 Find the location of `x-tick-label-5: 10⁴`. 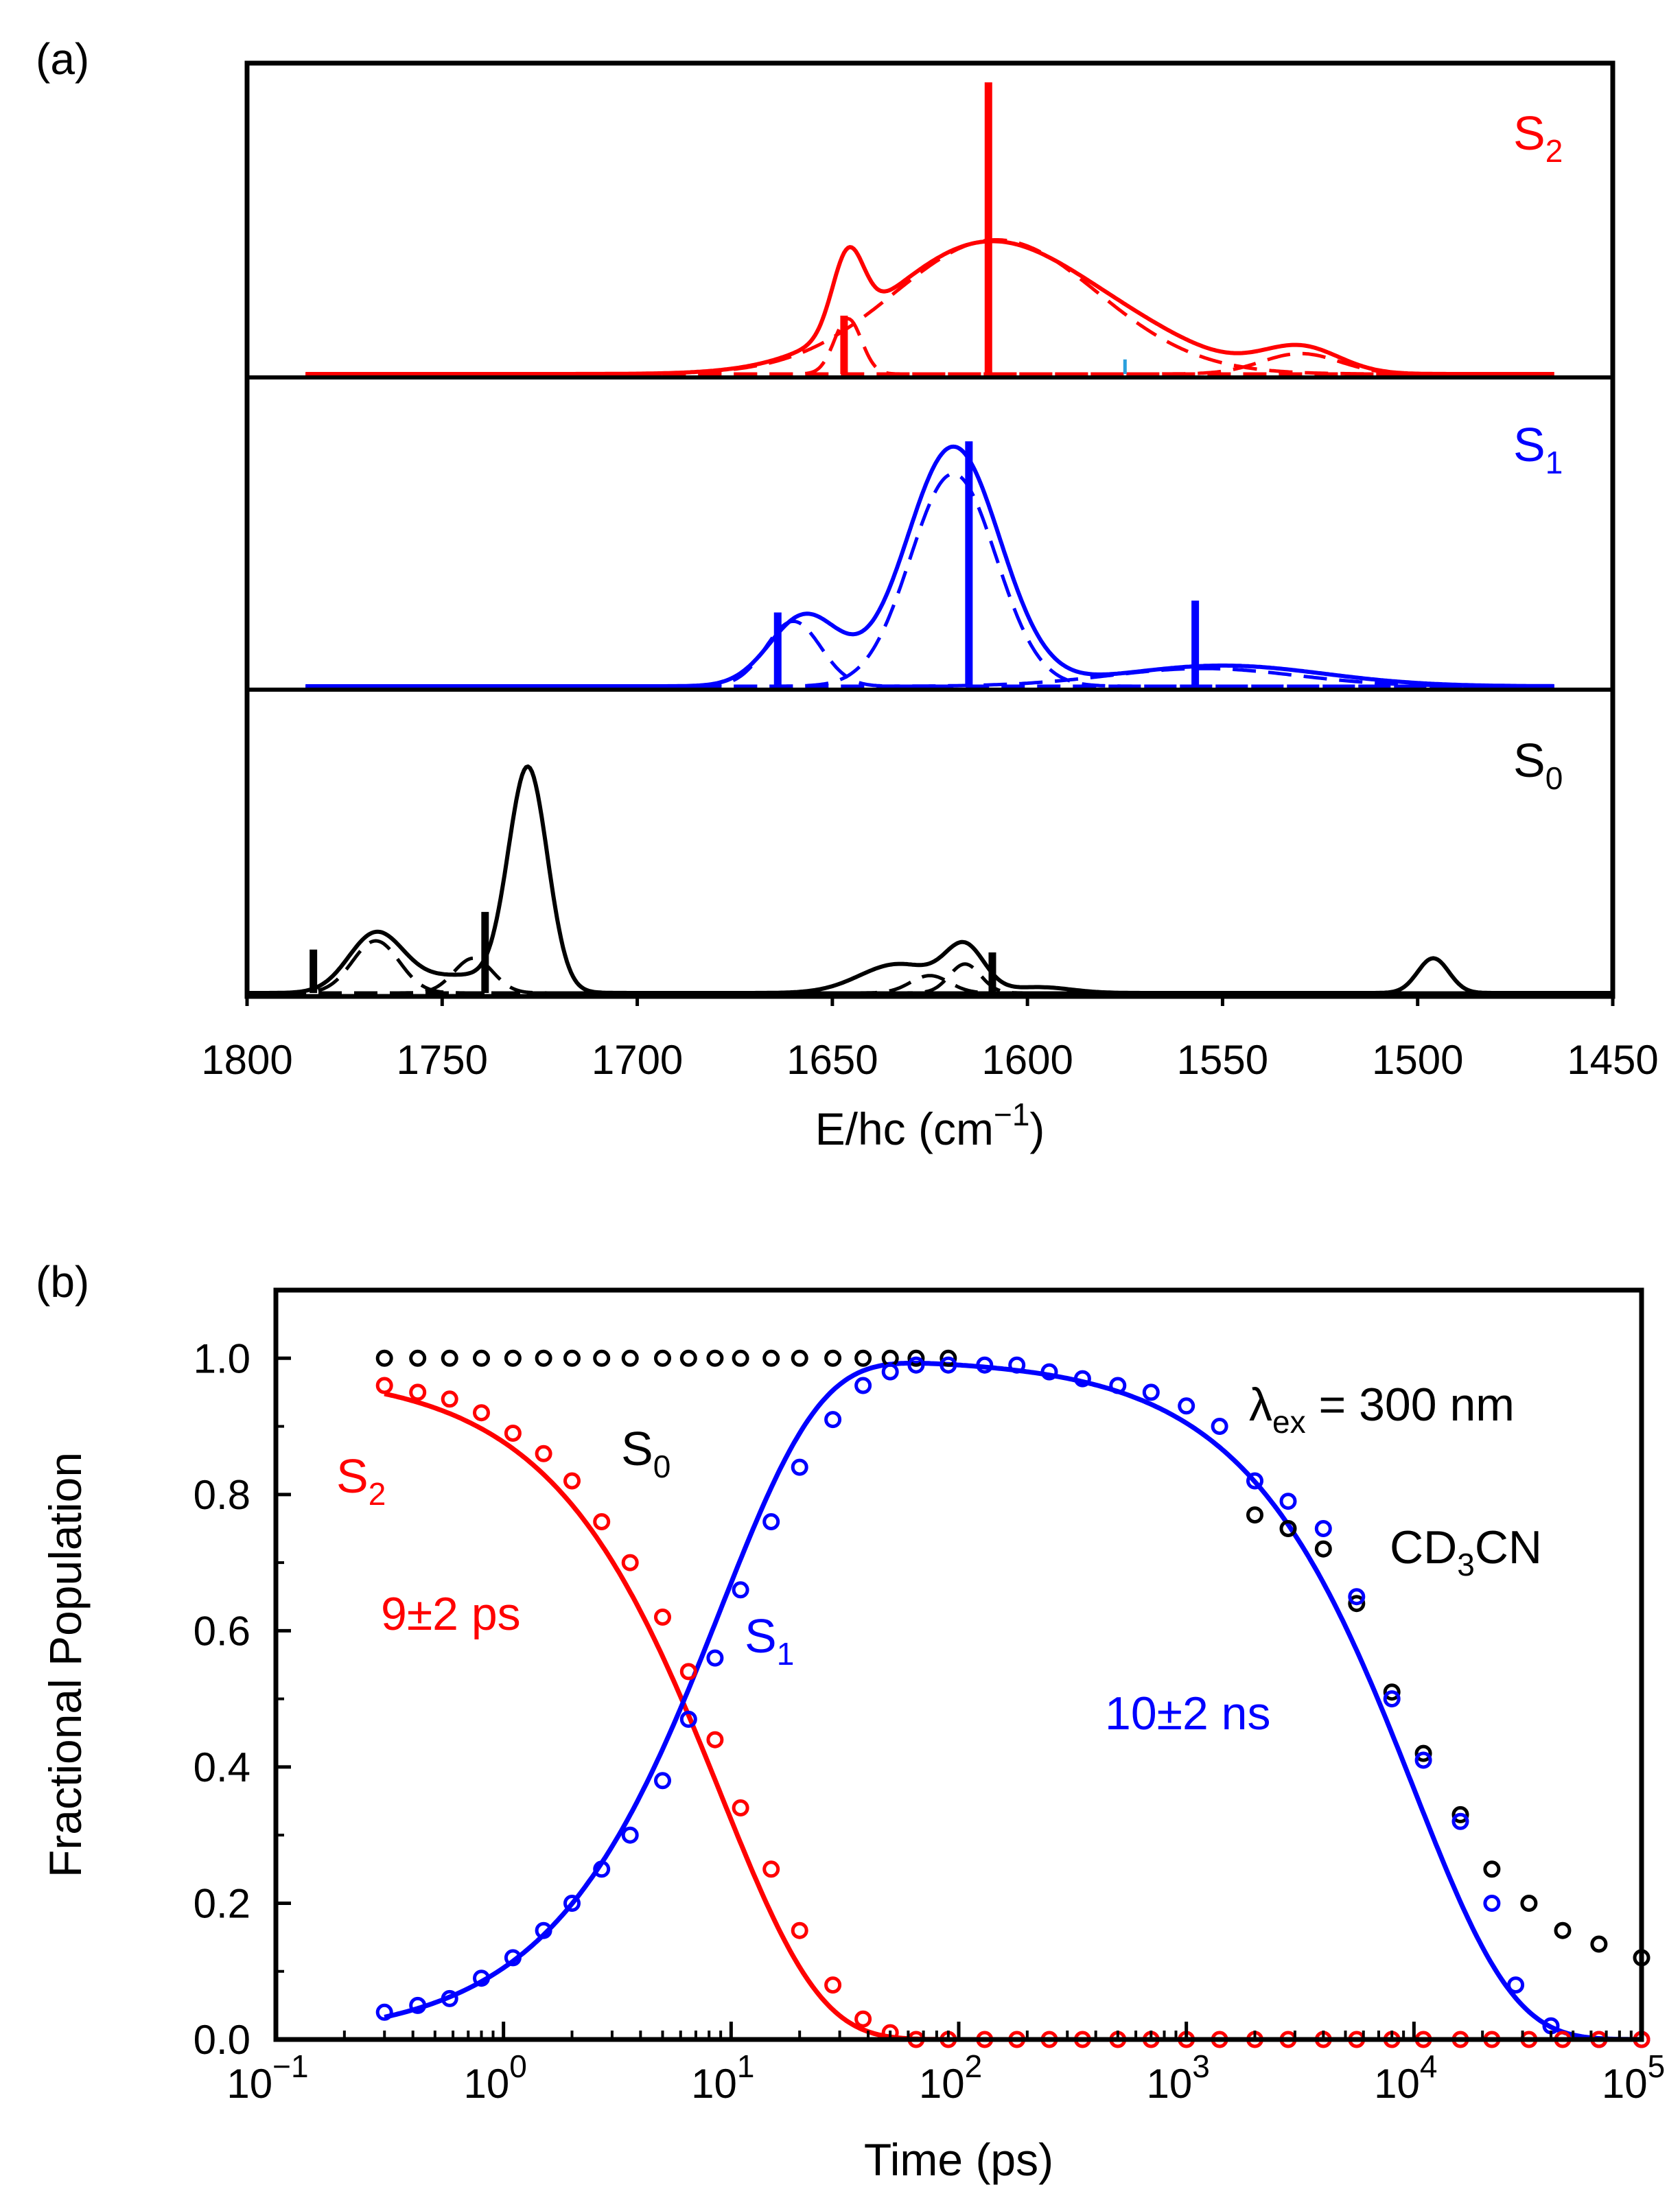

x-tick-label-5: 10⁴ is located at coordinates (1405, 2077).